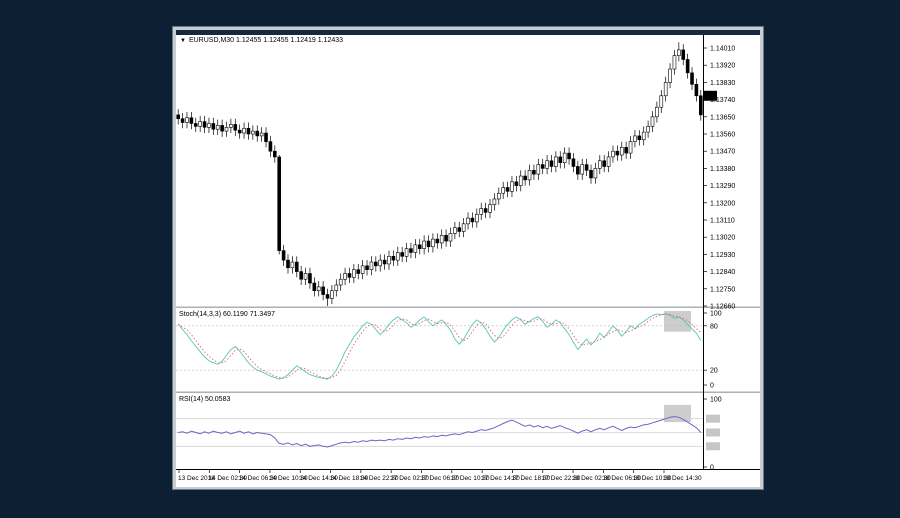 This screenshot has height=518, width=900. I want to click on window-titlebar, so click(468, 32).